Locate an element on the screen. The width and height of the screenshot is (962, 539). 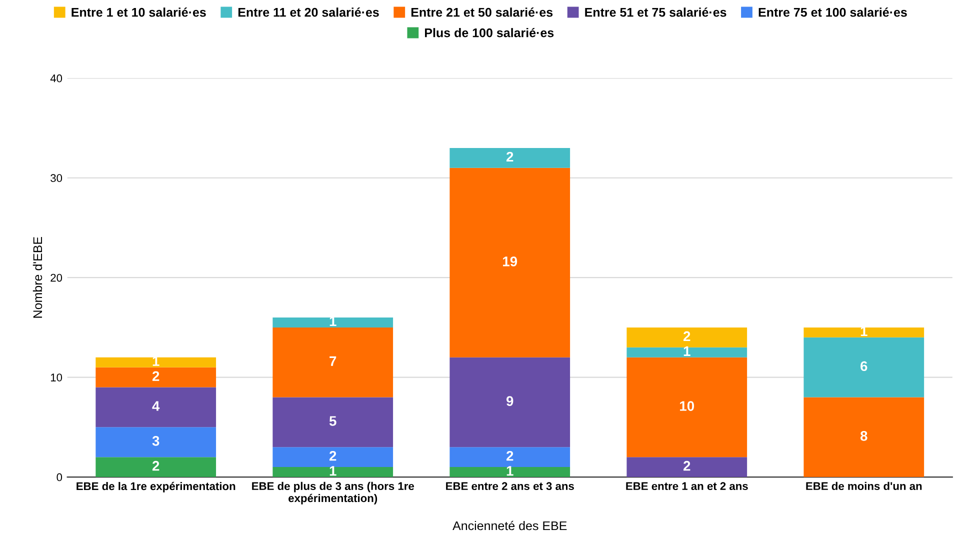
legend-label: Entre 11 et 20 salarié·es is located at coordinates (308, 12).